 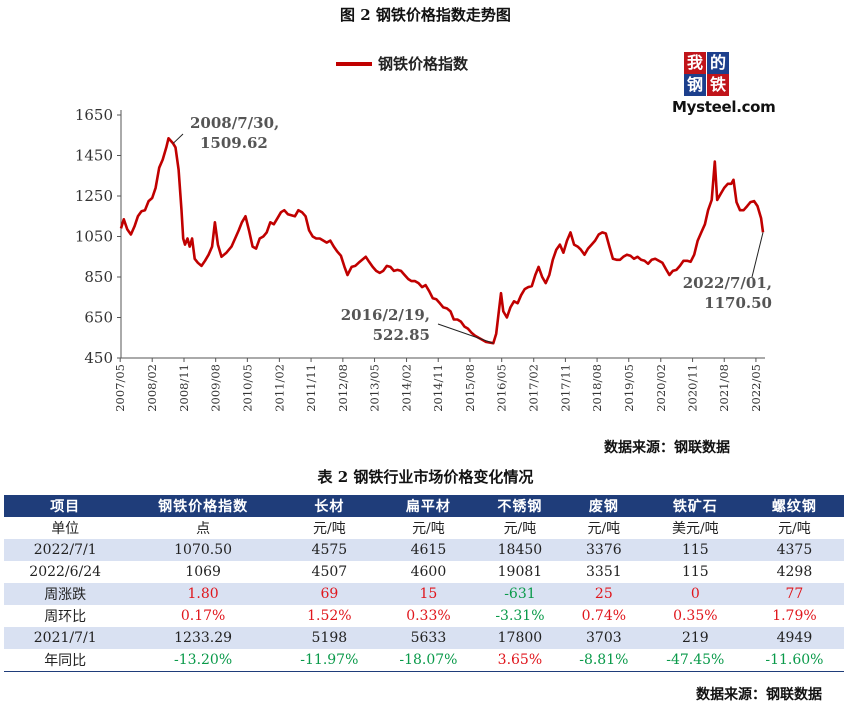 I want to click on table-cell: 0.33%, so click(x=428, y=616).